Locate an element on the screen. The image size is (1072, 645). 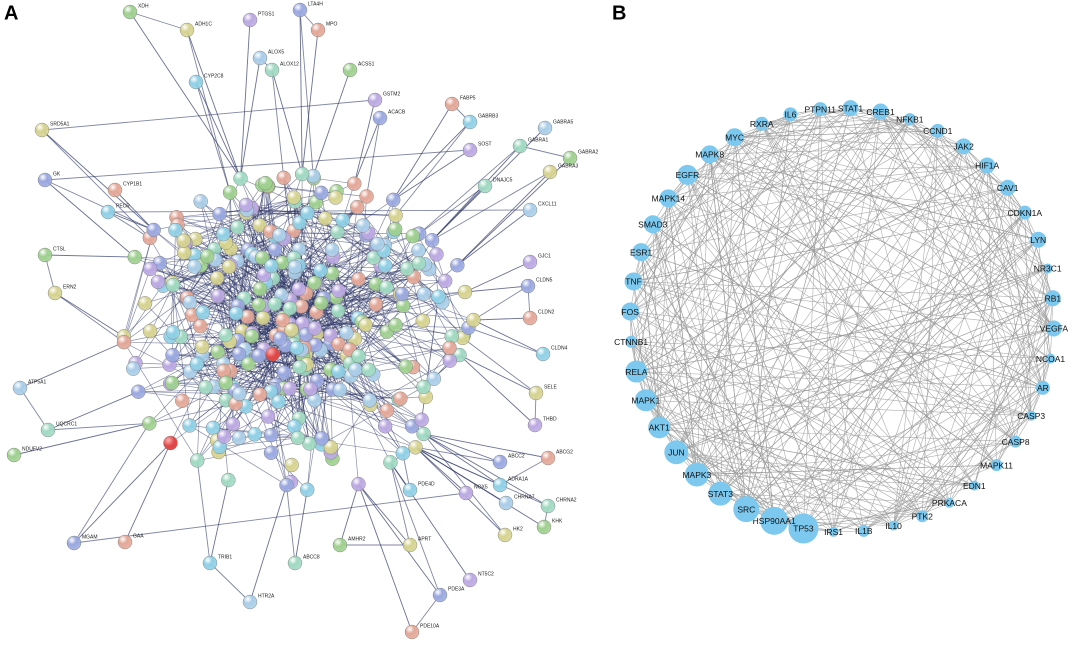
protein-label: LTA4H is located at coordinates (315, 4).